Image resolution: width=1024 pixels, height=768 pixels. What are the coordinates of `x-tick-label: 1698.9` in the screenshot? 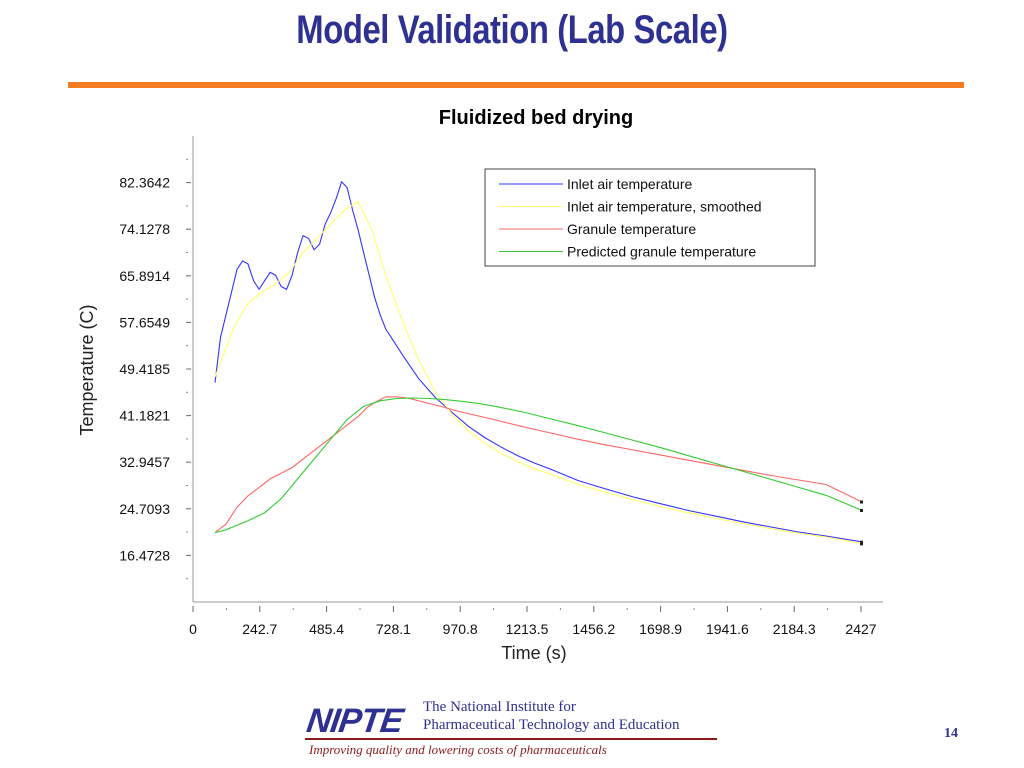 It's located at (660, 629).